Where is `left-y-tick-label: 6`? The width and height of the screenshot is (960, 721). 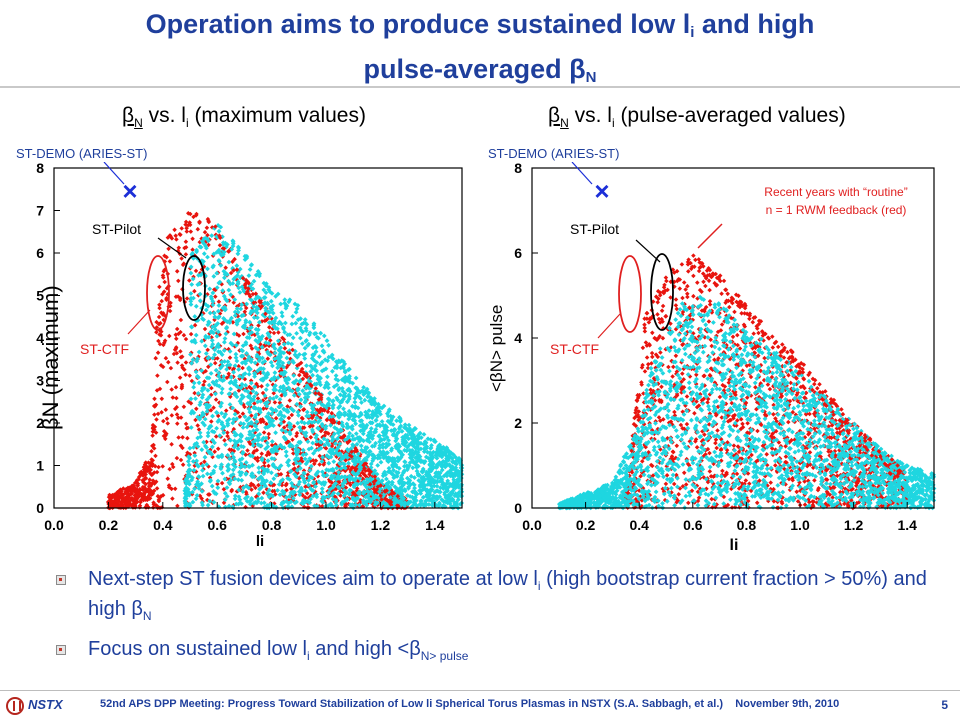
left-y-tick-label: 6 is located at coordinates (40, 253).